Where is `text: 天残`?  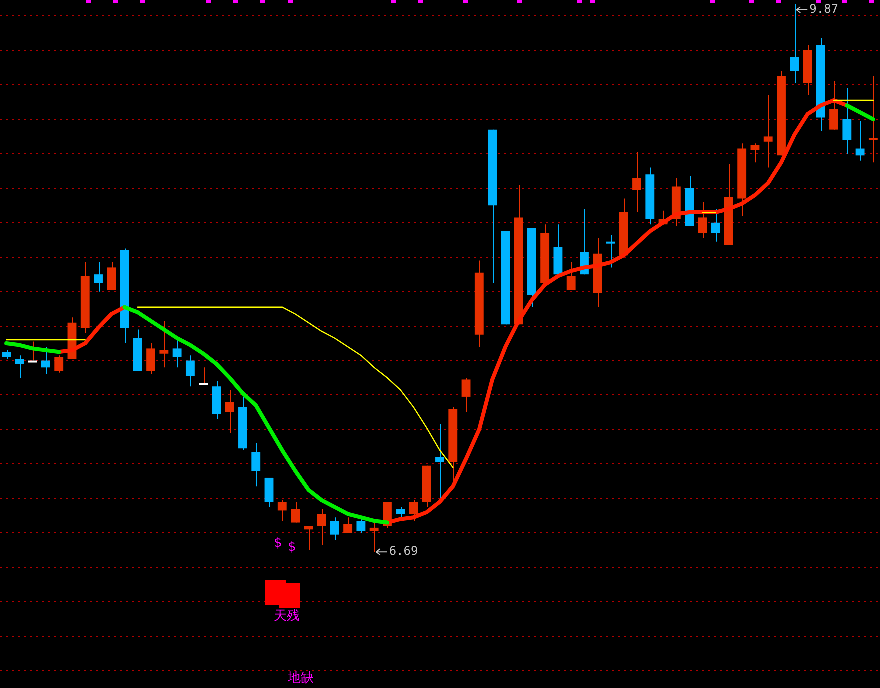 text: 天残 is located at coordinates (287, 616).